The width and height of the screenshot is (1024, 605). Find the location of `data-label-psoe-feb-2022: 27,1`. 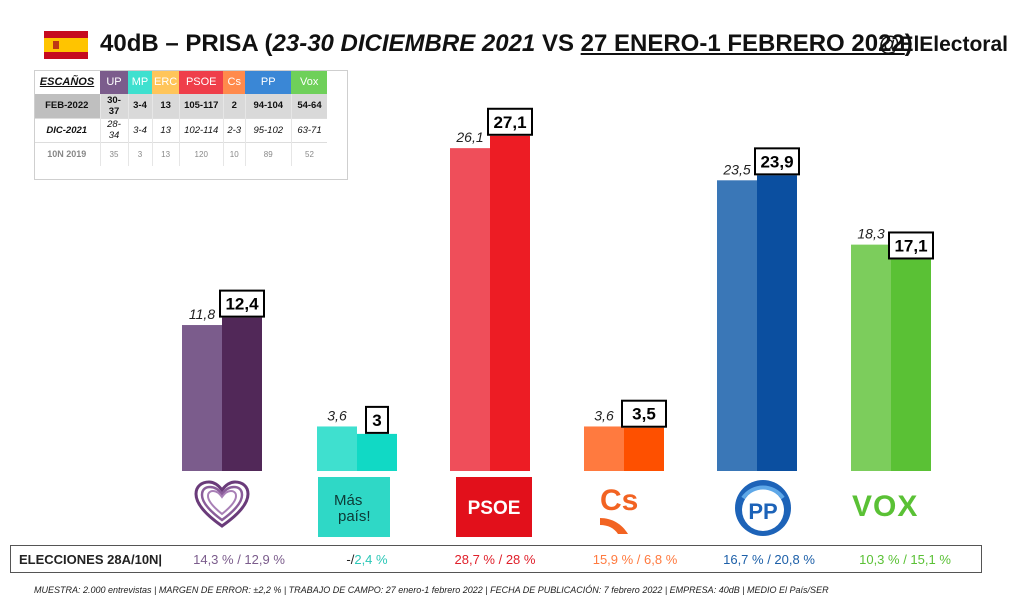

data-label-psoe-feb-2022: 27,1 is located at coordinates (509, 122).